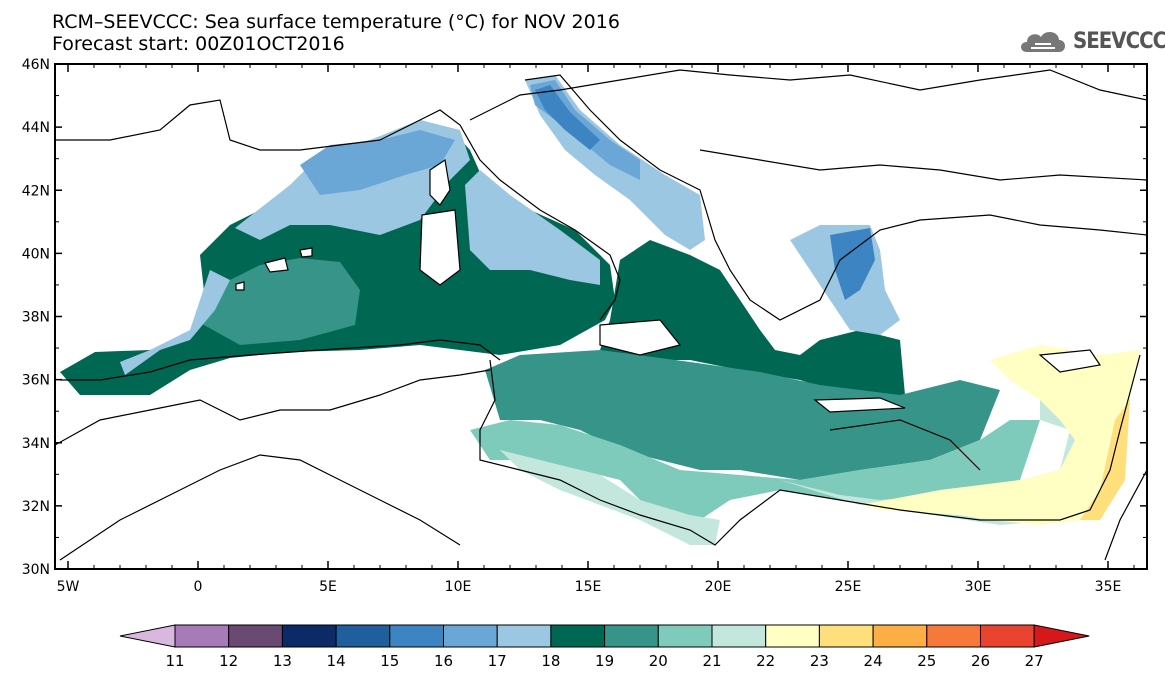 The width and height of the screenshot is (1165, 682). I want to click on colorbar-label: 19, so click(604, 661).